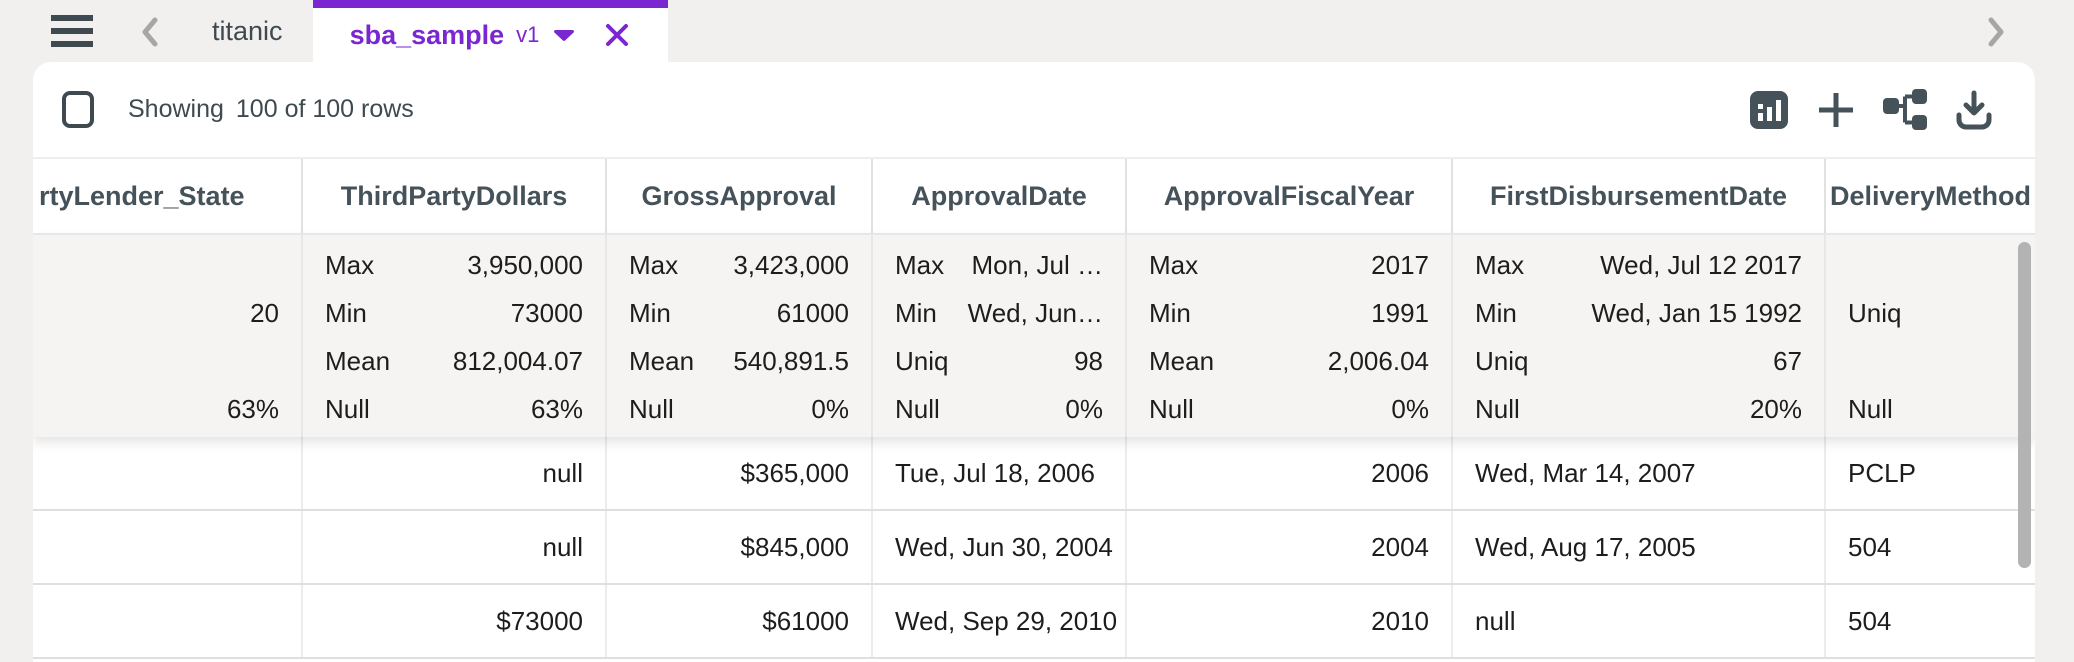  What do you see at coordinates (454, 265) in the screenshot?
I see `stat-max: Max 3,950,000` at bounding box center [454, 265].